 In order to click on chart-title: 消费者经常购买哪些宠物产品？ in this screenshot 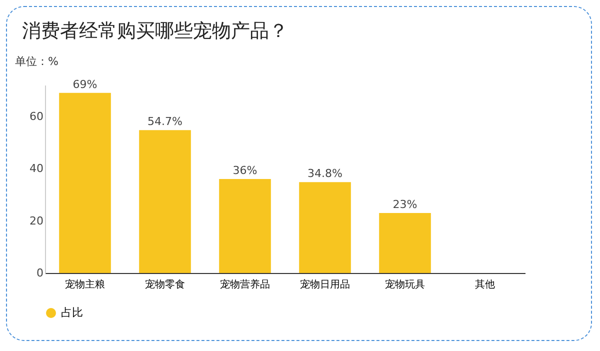, I will do `click(155, 31)`.